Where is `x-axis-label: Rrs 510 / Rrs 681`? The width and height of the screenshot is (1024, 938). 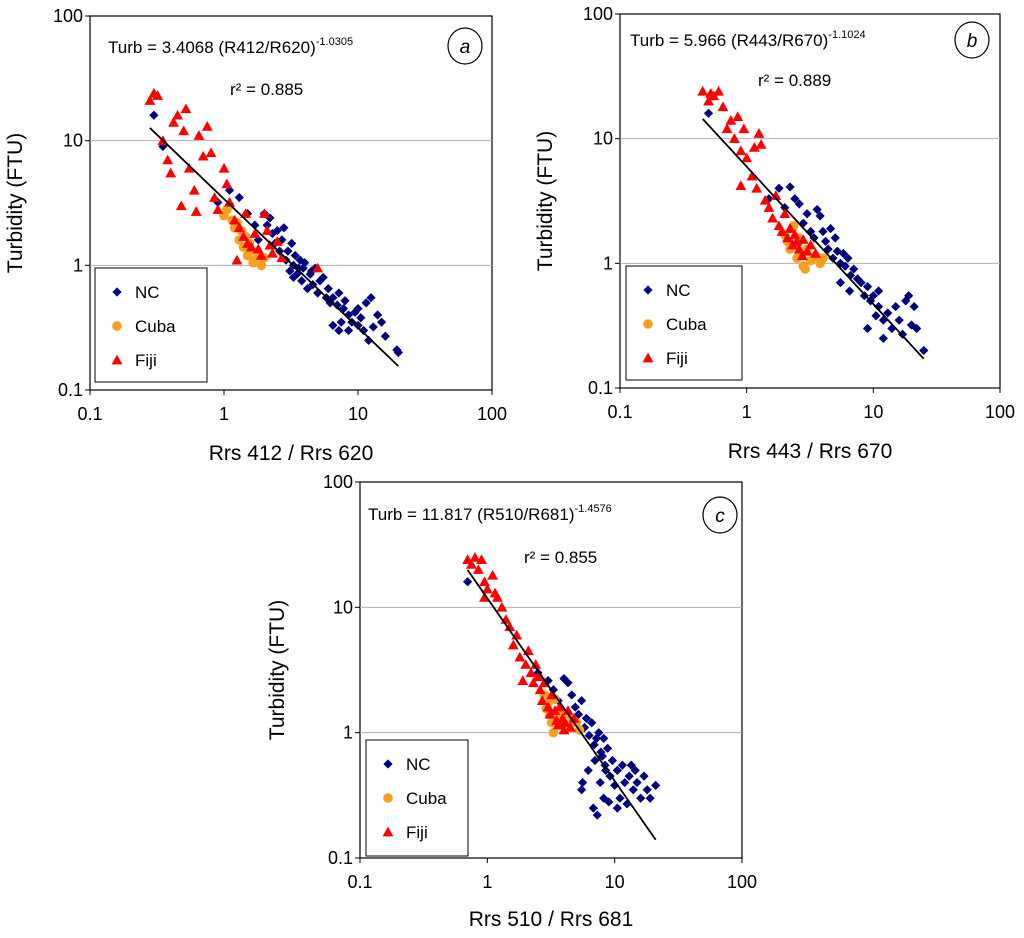
x-axis-label: Rrs 510 / Rrs 681 is located at coordinates (551, 919).